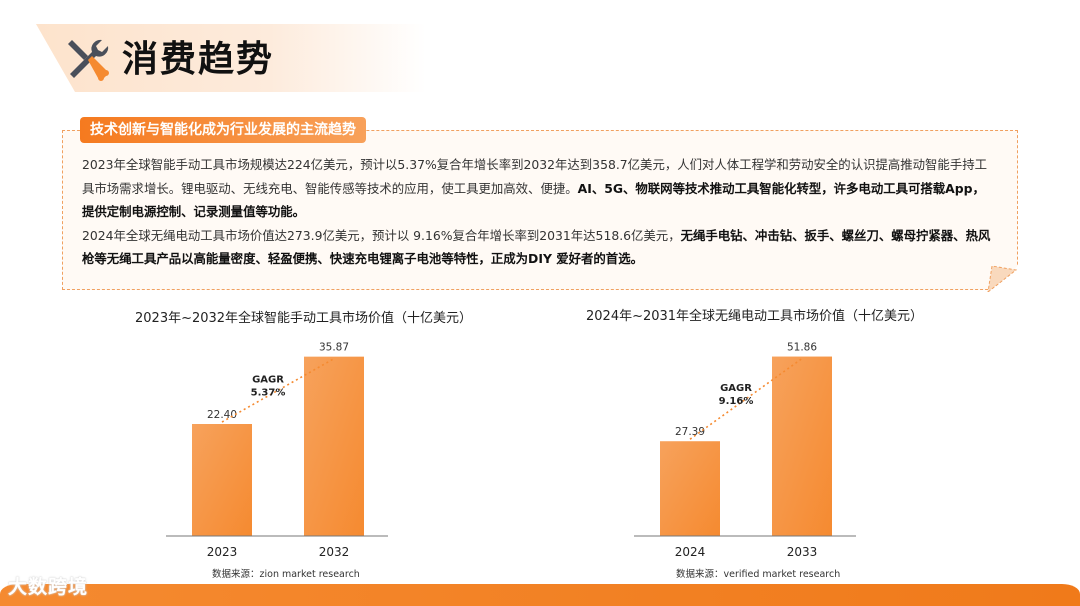 The height and width of the screenshot is (606, 1080). Describe the element at coordinates (736, 401) in the screenshot. I see `annotation-value: 9.16%` at that location.